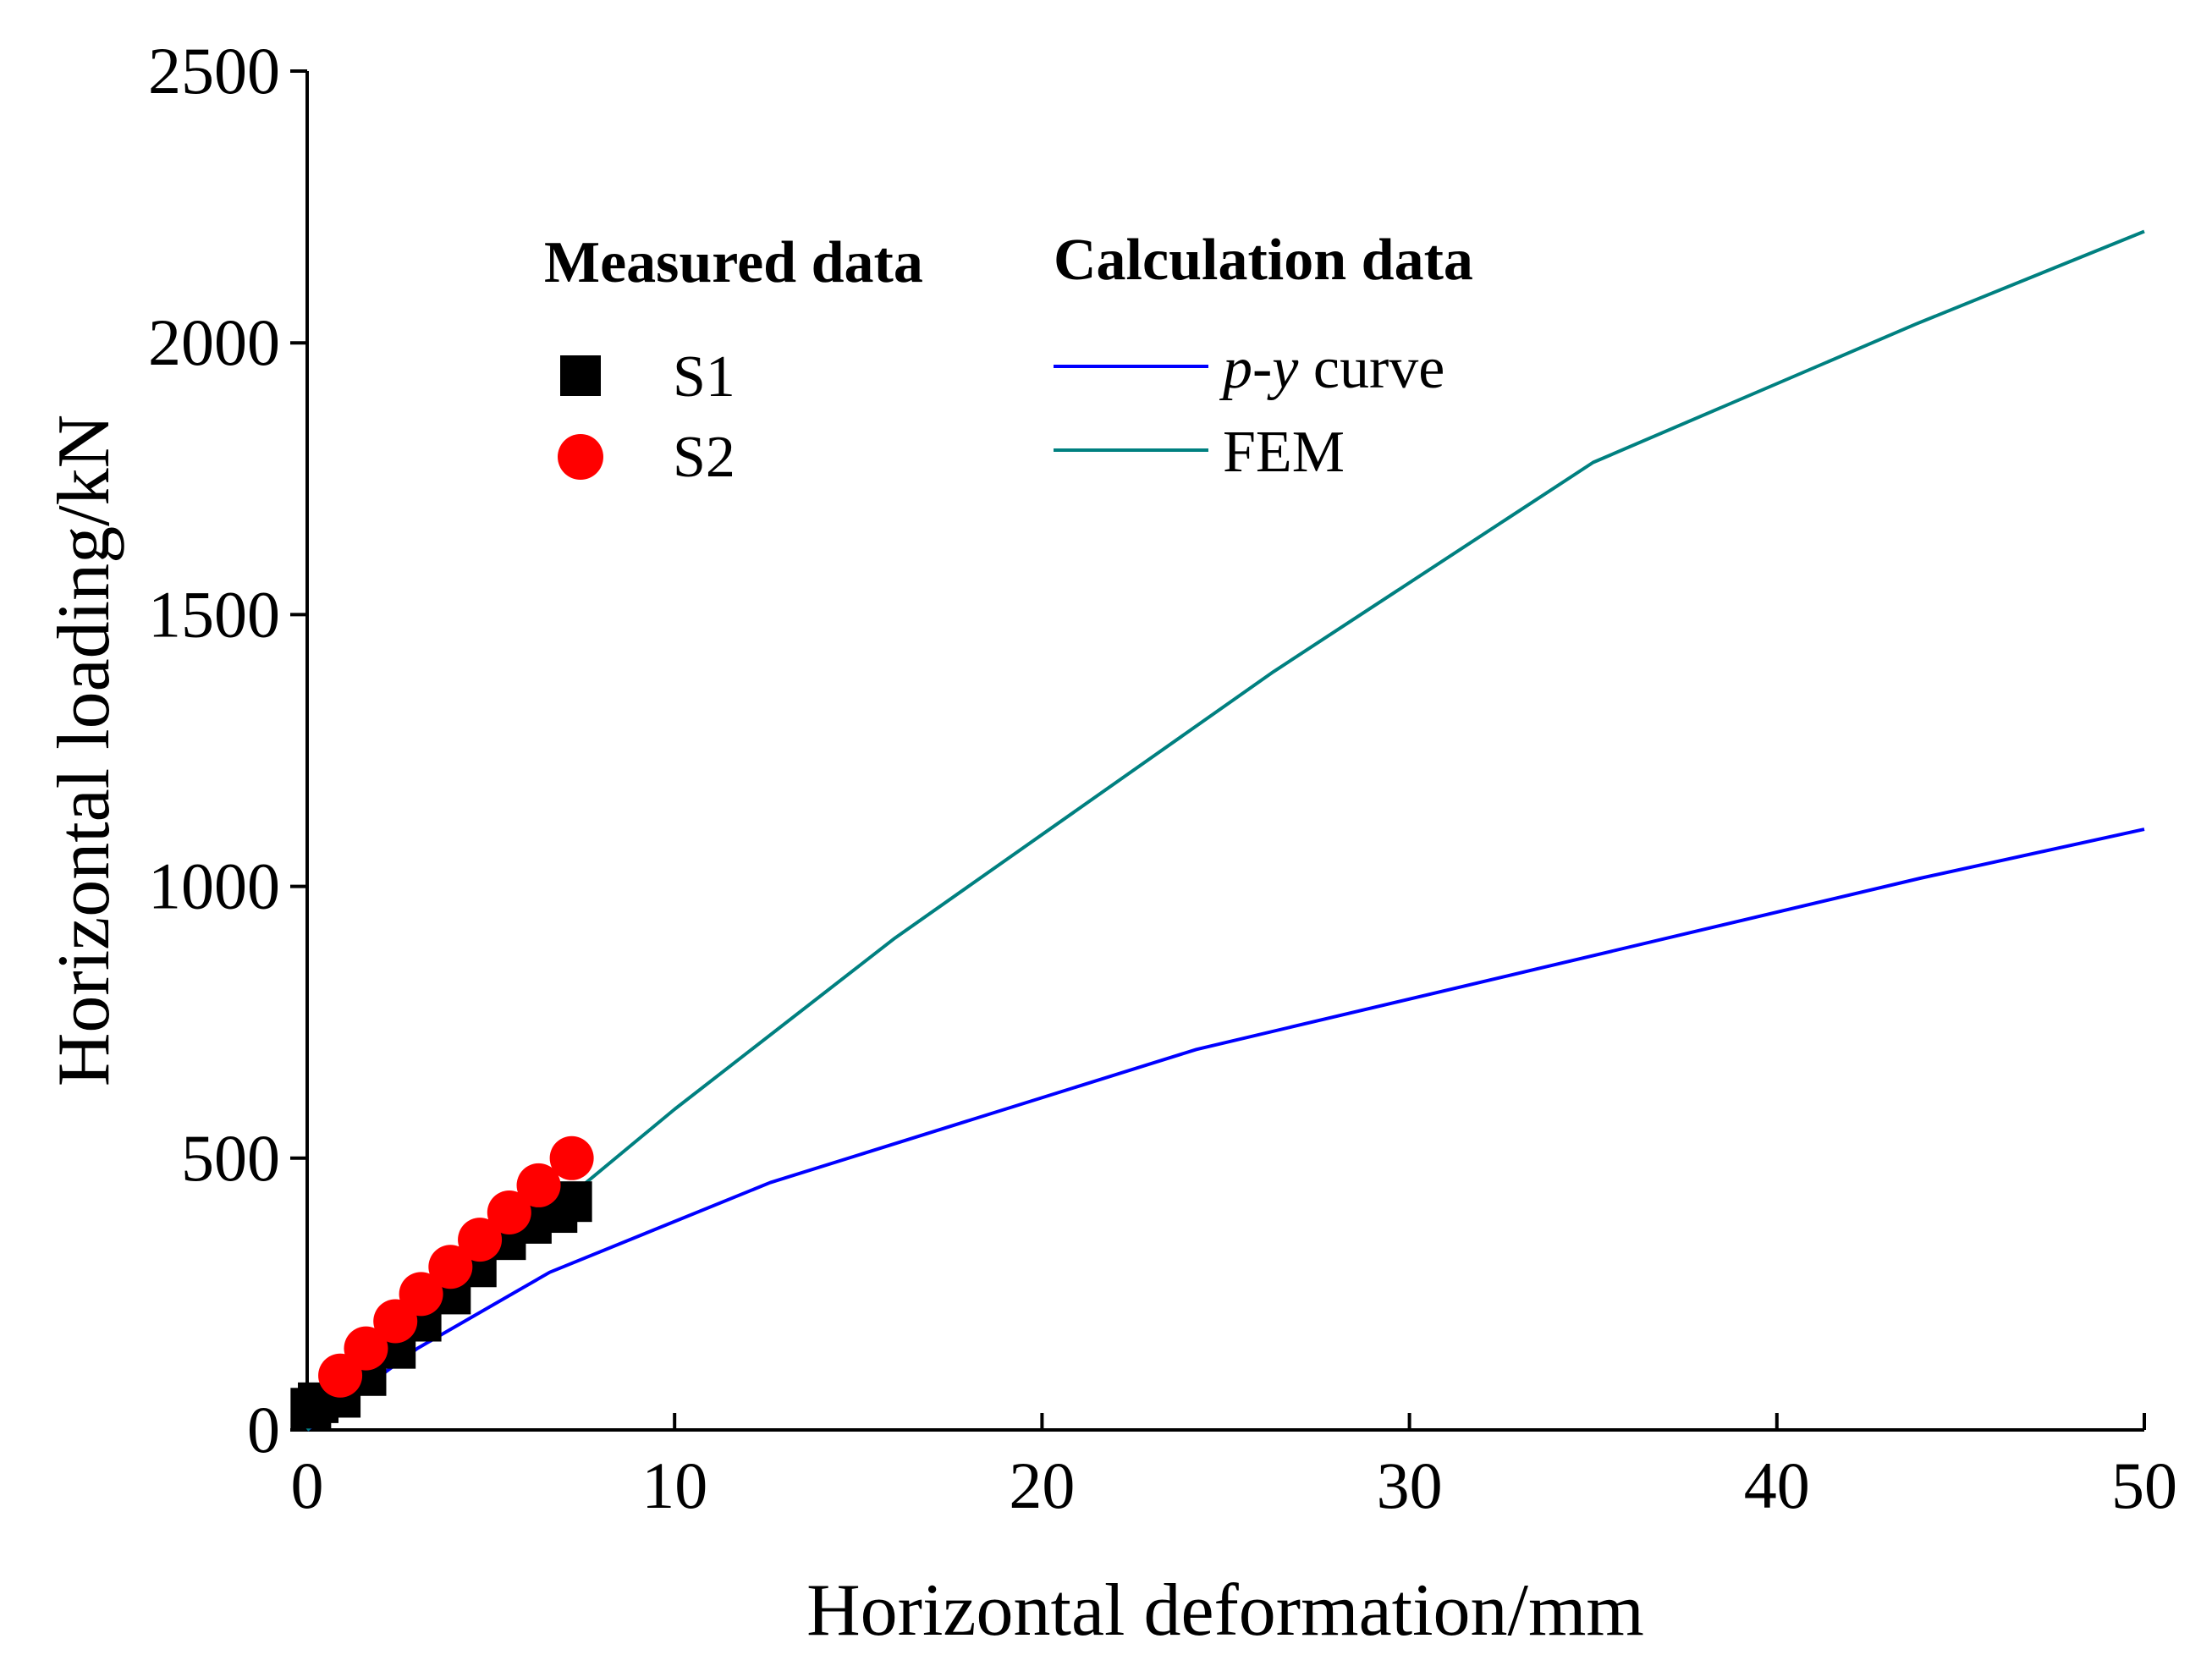 The width and height of the screenshot is (2212, 1677). Describe the element at coordinates (704, 457) in the screenshot. I see `legend-s2-label: S2` at that location.